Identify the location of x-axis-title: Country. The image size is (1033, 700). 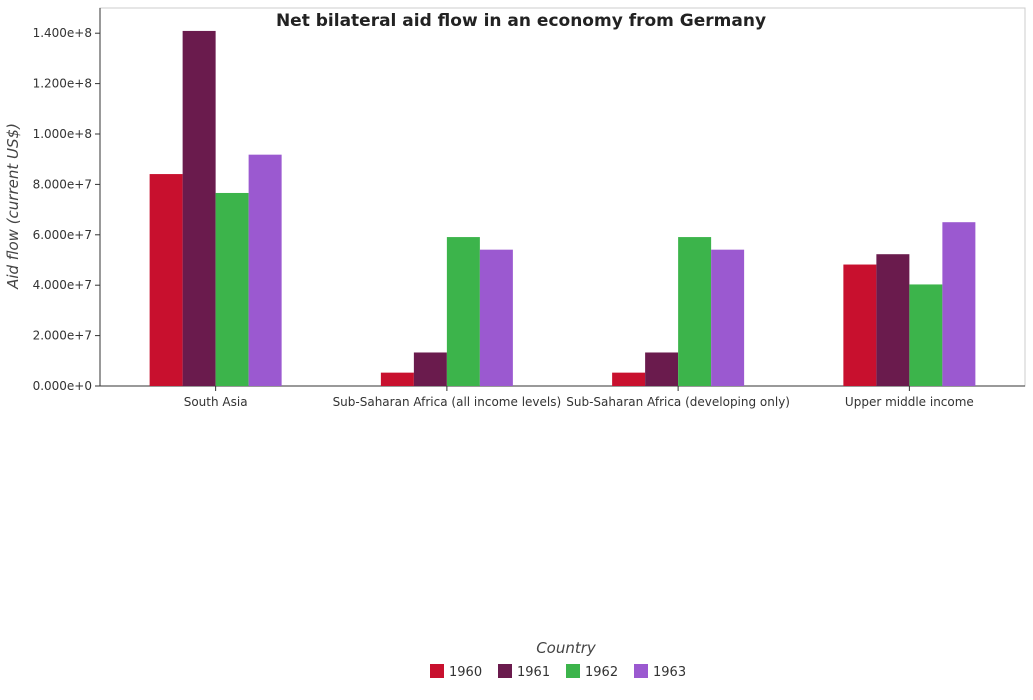
(566, 648).